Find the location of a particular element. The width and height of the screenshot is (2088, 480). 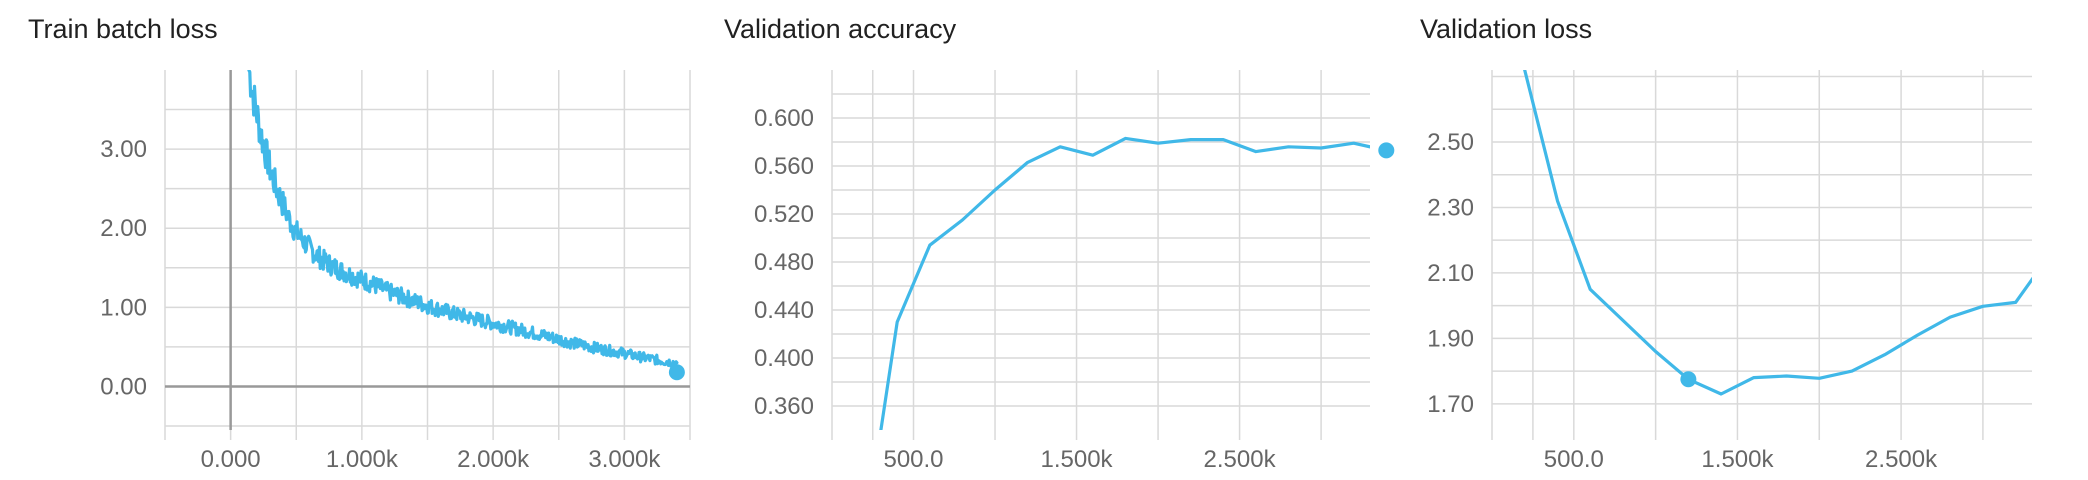

y-tick-label: 2.10 is located at coordinates (1450, 273).